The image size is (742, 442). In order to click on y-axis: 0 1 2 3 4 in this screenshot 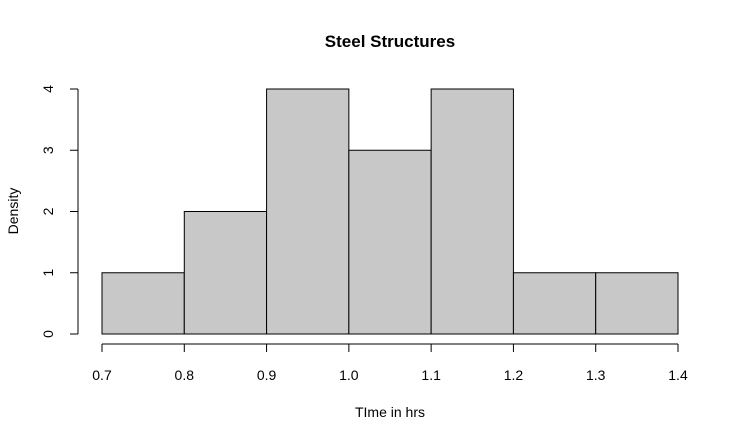, I will do `click(59, 211)`.